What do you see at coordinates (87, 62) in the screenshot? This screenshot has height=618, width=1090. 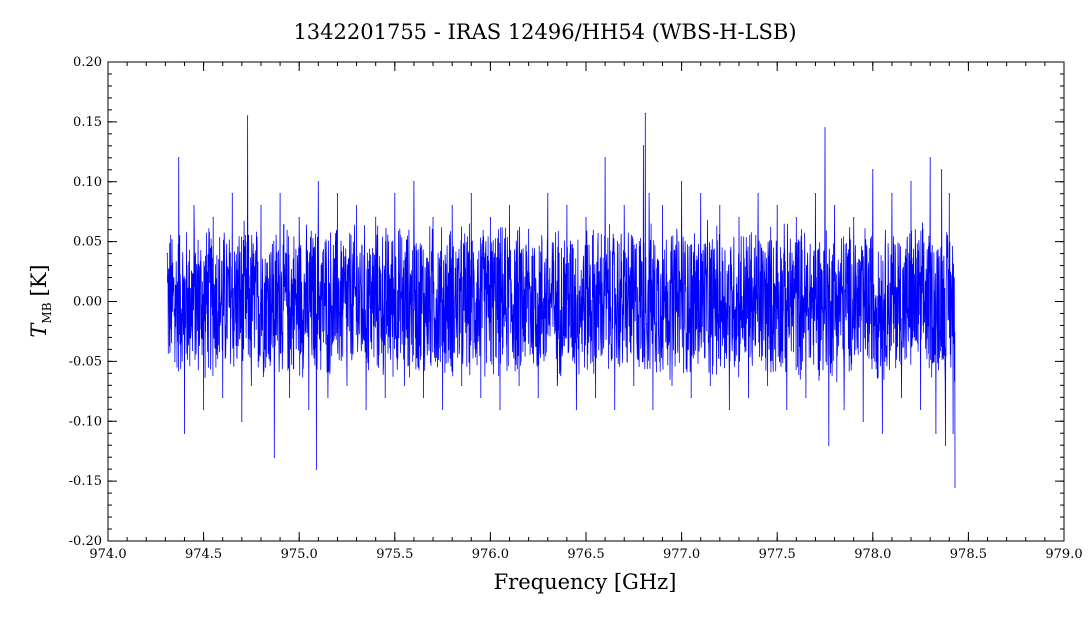 I see `y-tick-label: 0.20` at bounding box center [87, 62].